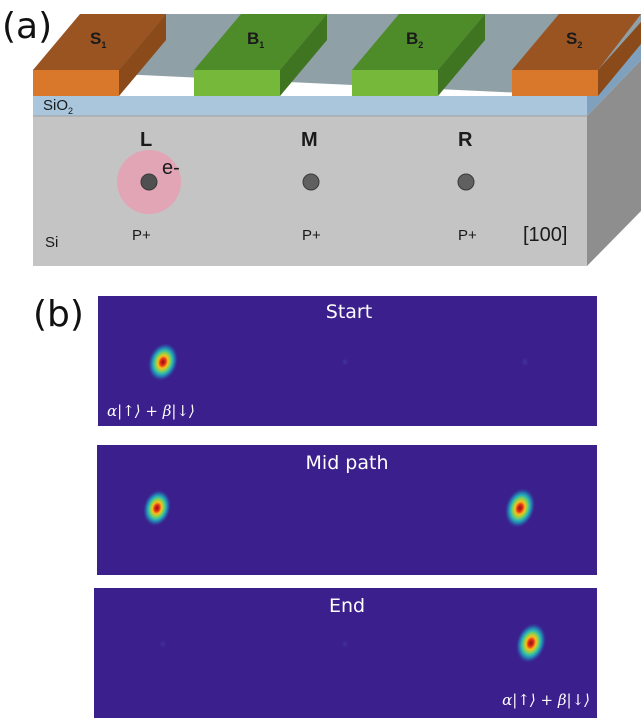 The image size is (641, 718). Describe the element at coordinates (149, 182) in the screenshot. I see `donor-atom-l` at that location.